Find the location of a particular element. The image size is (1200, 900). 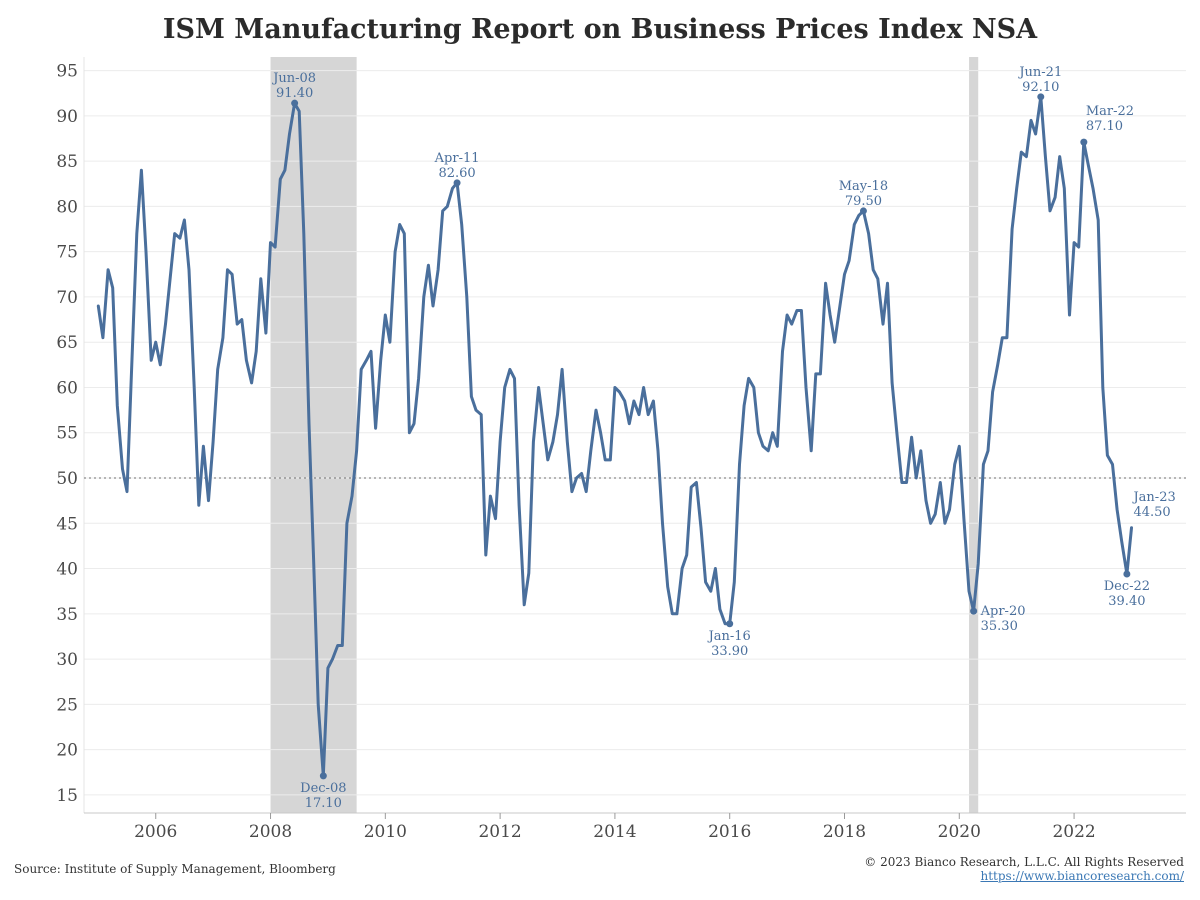

x-tick-label-2012: 2012 is located at coordinates (499, 832).